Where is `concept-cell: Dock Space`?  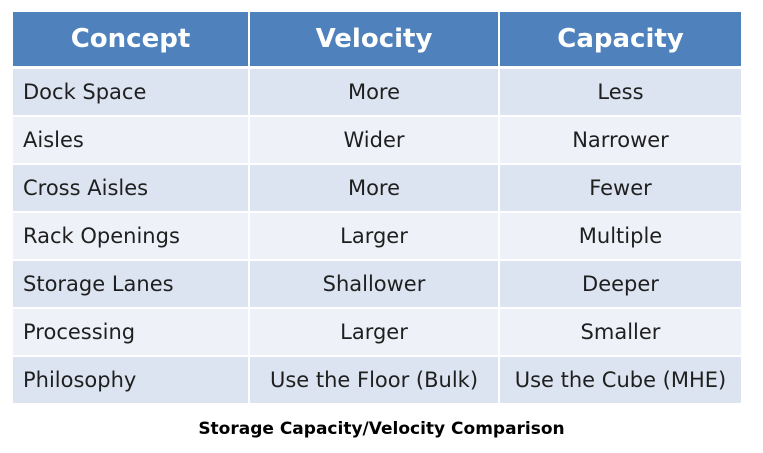 concept-cell: Dock Space is located at coordinates (131, 92).